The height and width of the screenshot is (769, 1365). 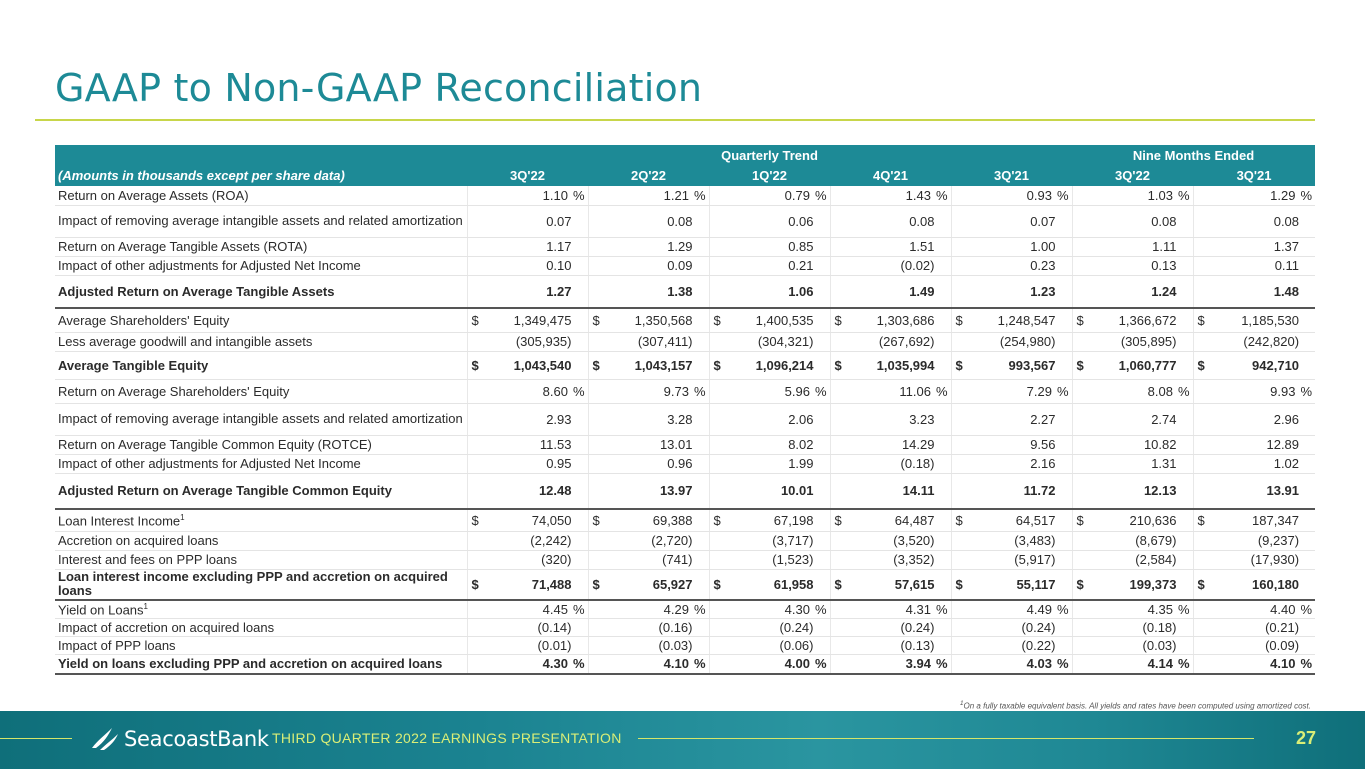 I want to click on value-text: 4.40, so click(x=1283, y=609).